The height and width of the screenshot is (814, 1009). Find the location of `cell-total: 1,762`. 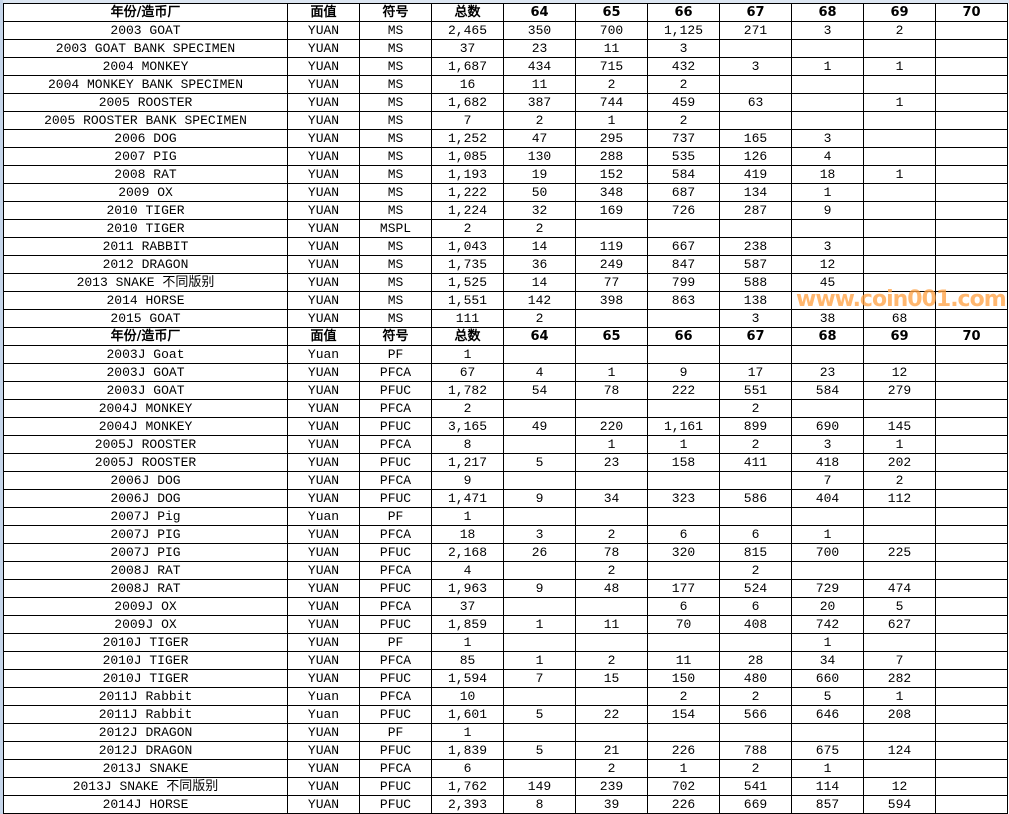

cell-total: 1,762 is located at coordinates (467, 786).